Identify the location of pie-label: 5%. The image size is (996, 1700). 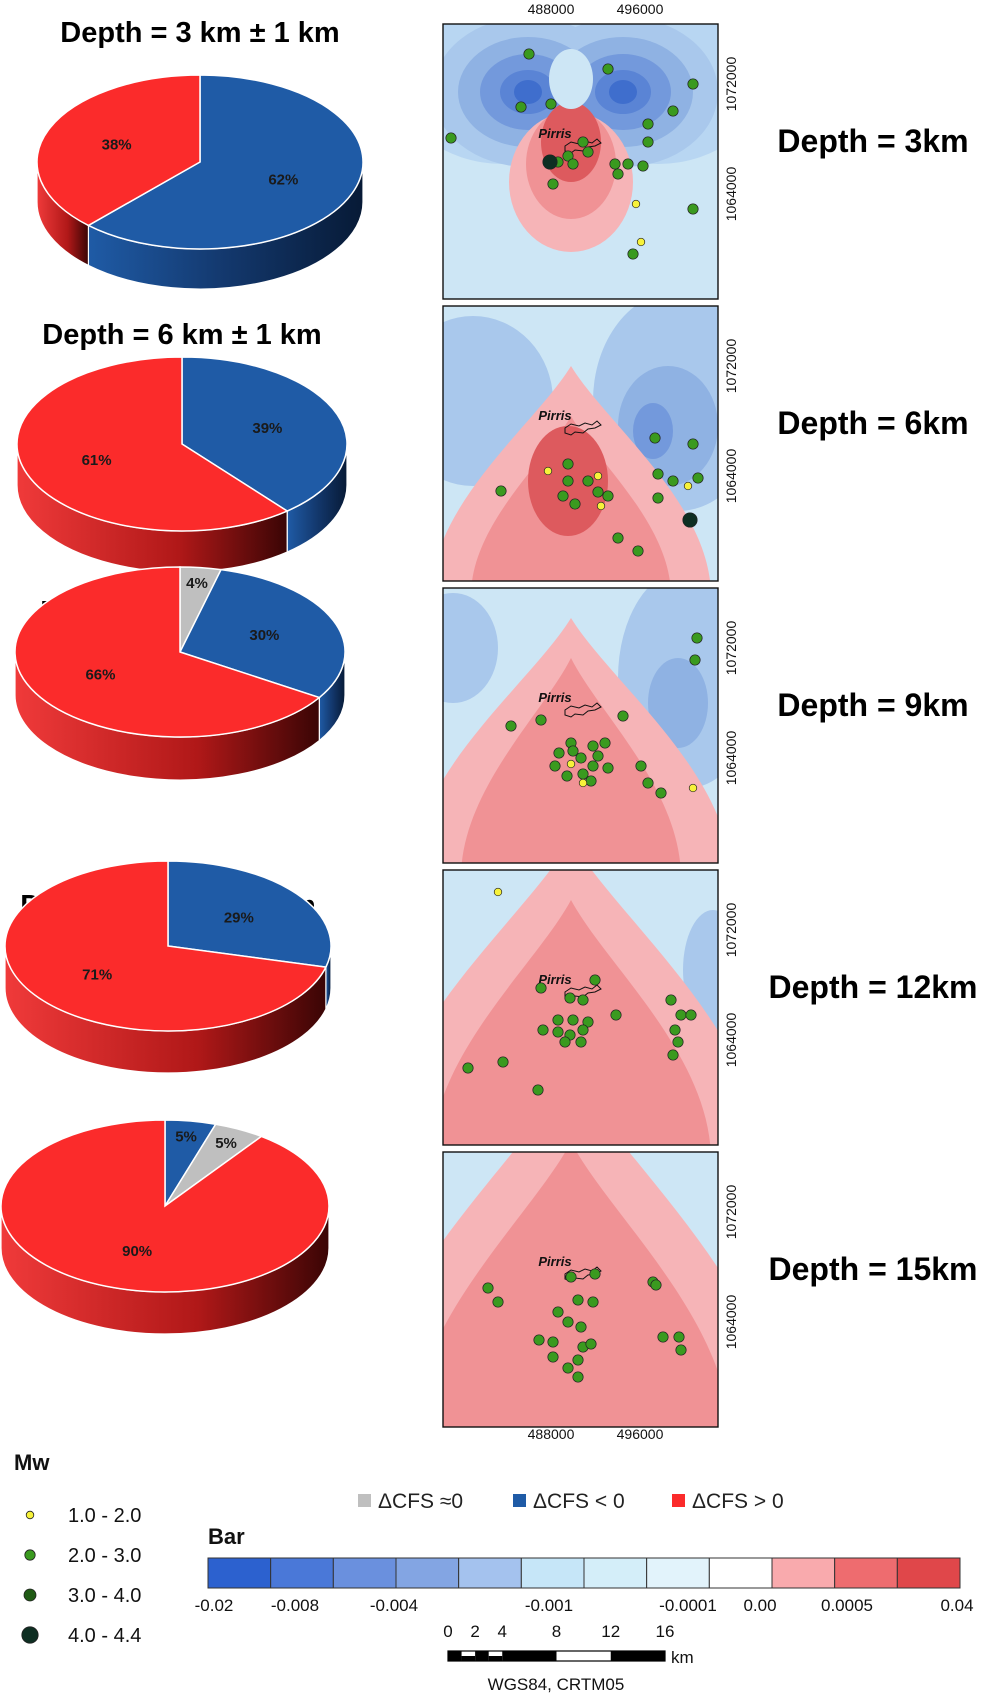
(226, 1143).